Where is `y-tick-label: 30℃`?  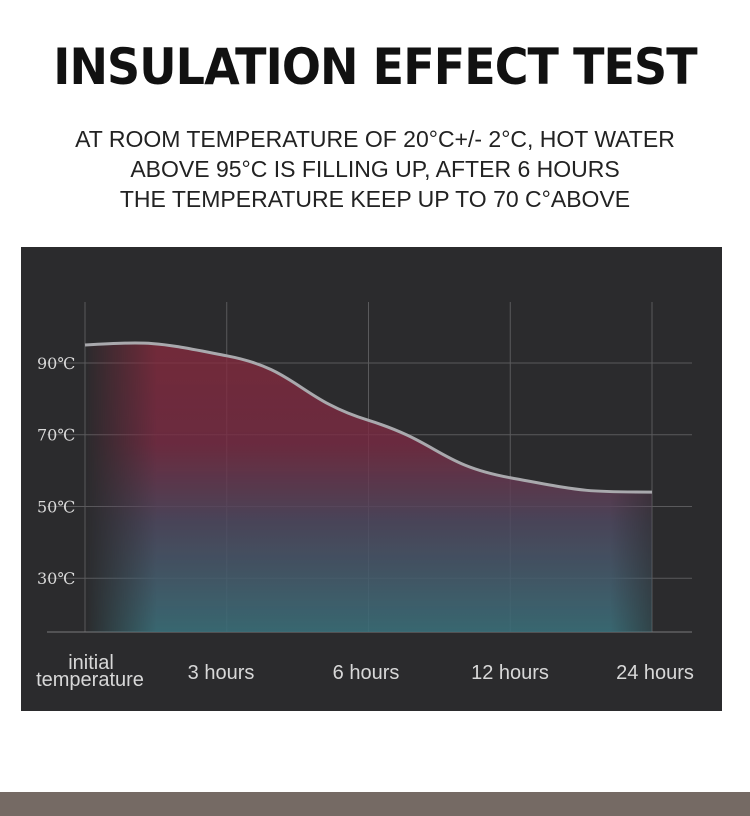 y-tick-label: 30℃ is located at coordinates (56, 578).